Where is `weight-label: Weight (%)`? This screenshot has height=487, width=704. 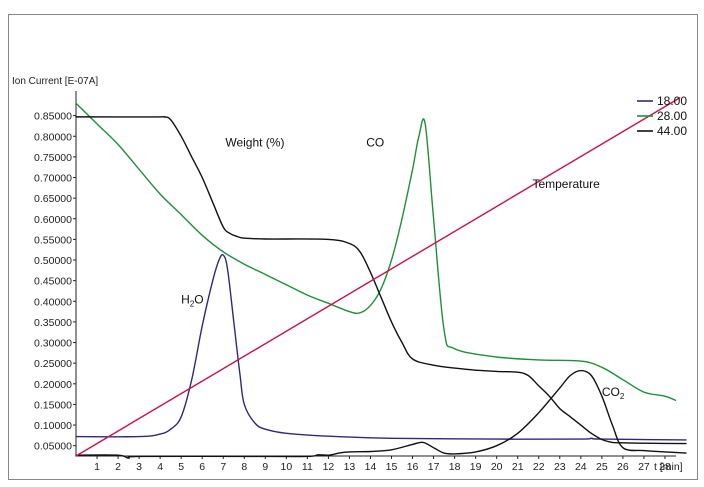 weight-label: Weight (%) is located at coordinates (254, 143).